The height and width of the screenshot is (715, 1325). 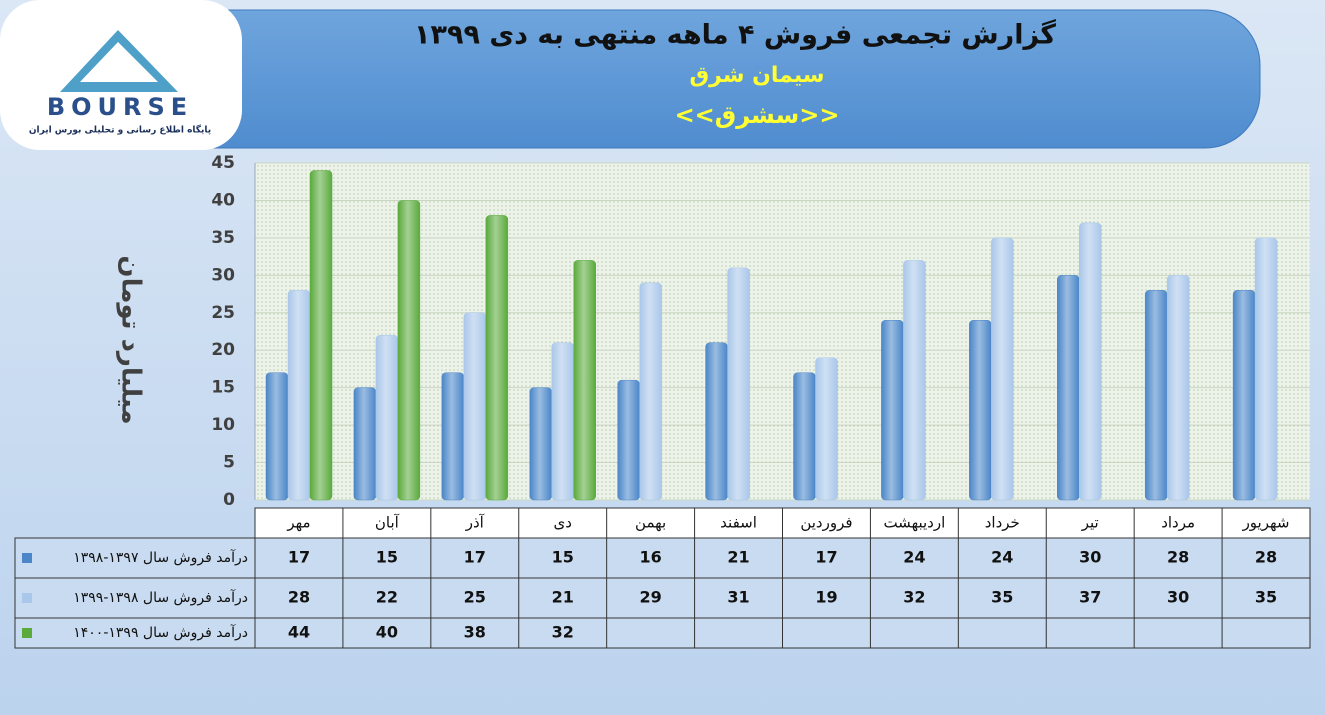 I want to click on x-tick-label: دی, so click(x=562, y=523).